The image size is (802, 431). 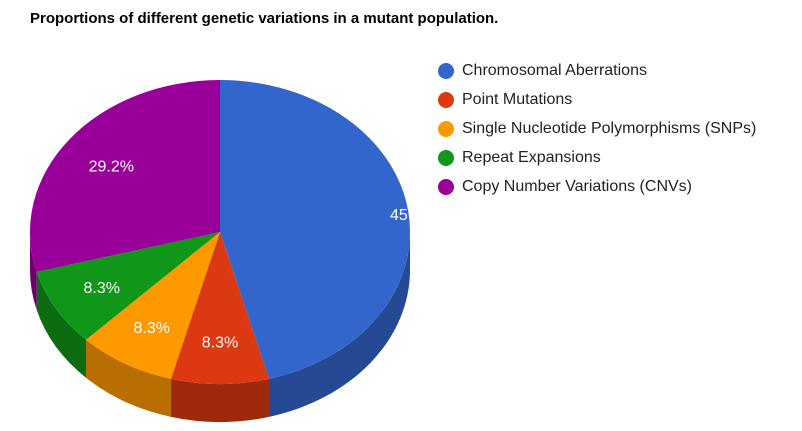 I want to click on slice-label-repeat-expansions: 8.3%, so click(x=102, y=288).